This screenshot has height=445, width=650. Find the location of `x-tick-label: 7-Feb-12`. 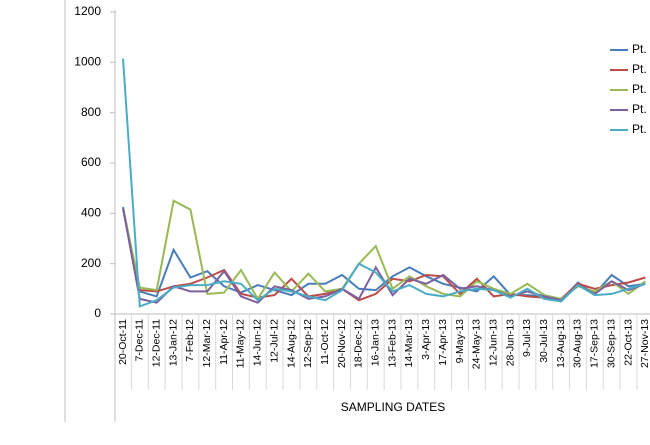

x-tick-label: 7-Feb-12 is located at coordinates (190, 340).